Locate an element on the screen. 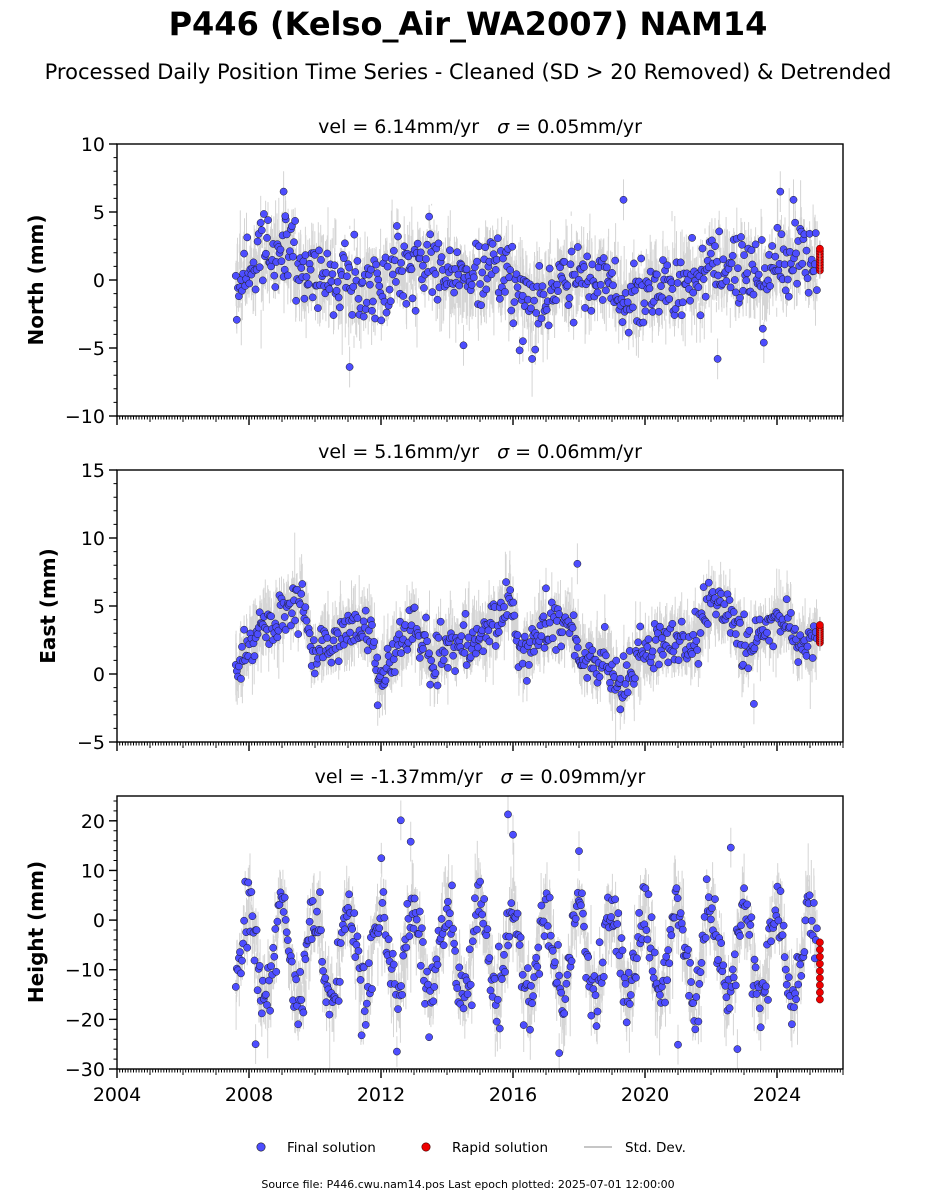 Image resolution: width=937 pixels, height=1200 pixels. panel-east-x-ticks is located at coordinates (480, 746).